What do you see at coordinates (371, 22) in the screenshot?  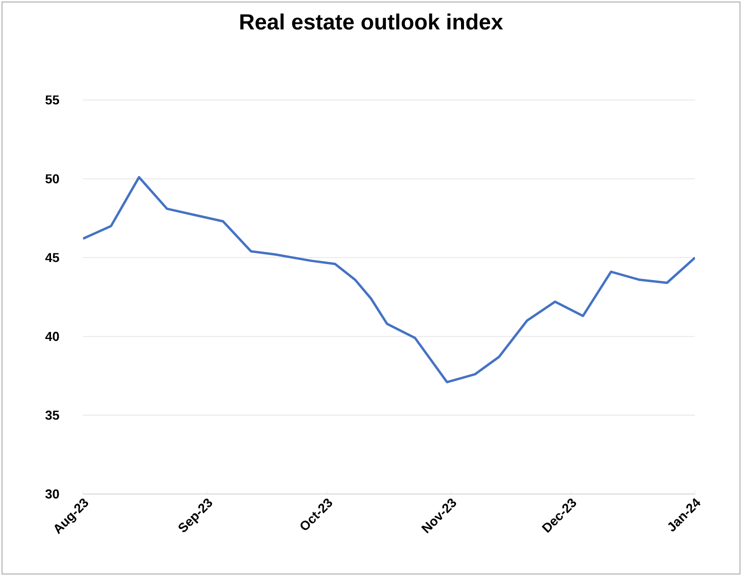 I see `chart-title: Real estate outlook index` at bounding box center [371, 22].